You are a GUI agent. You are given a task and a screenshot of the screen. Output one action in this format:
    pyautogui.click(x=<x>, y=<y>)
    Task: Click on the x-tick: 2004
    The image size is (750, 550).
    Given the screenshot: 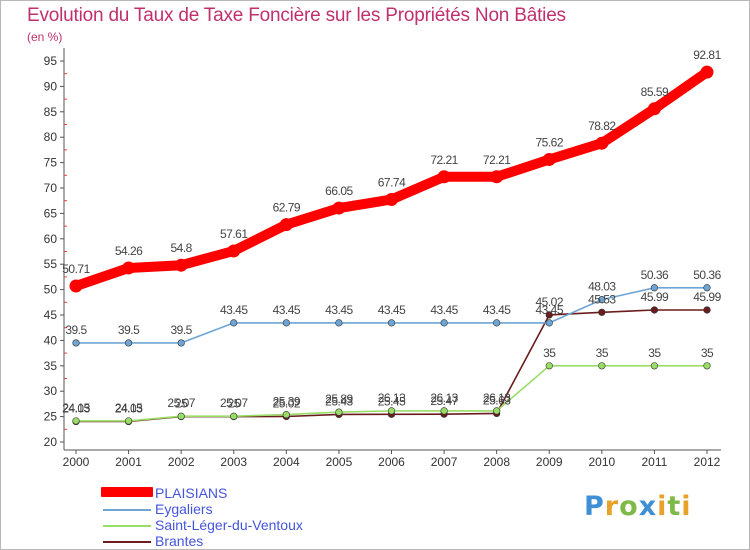 What is the action you would take?
    pyautogui.click(x=286, y=459)
    